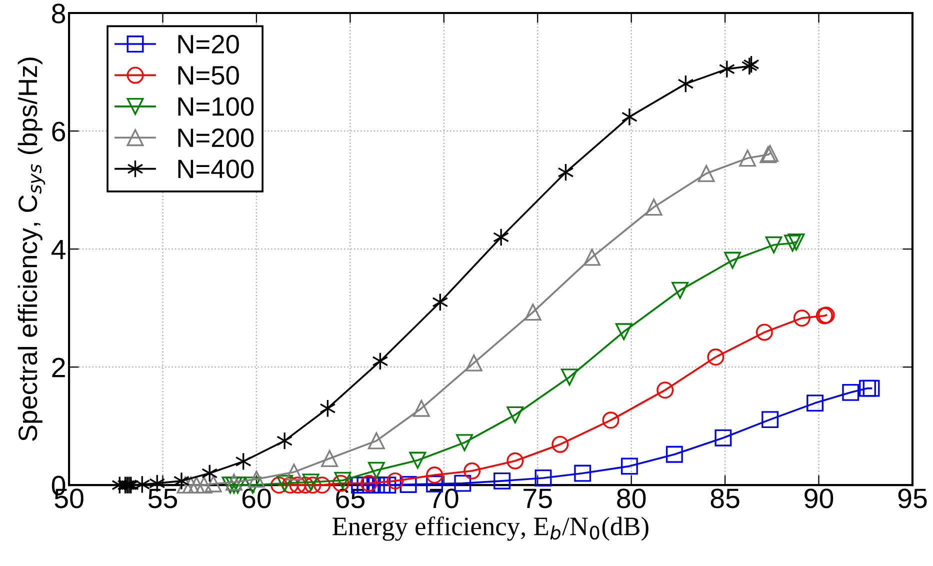  What do you see at coordinates (216, 169) in the screenshot?
I see `legend-label: N=400` at bounding box center [216, 169].